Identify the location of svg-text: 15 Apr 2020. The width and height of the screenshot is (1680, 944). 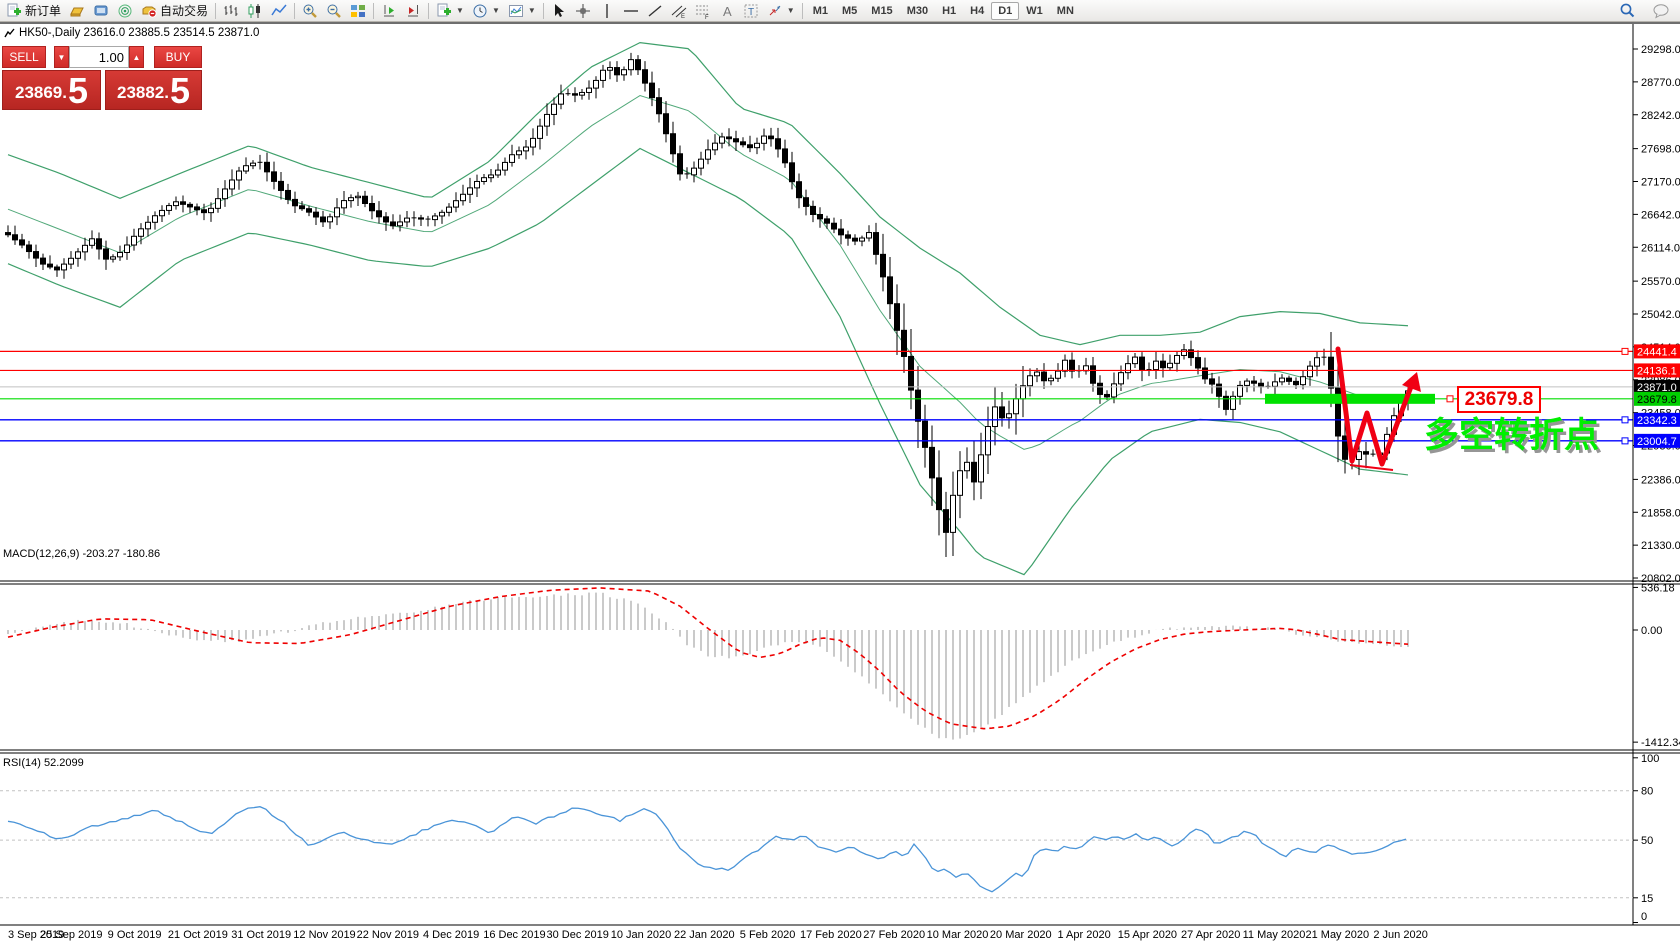
(1147, 935).